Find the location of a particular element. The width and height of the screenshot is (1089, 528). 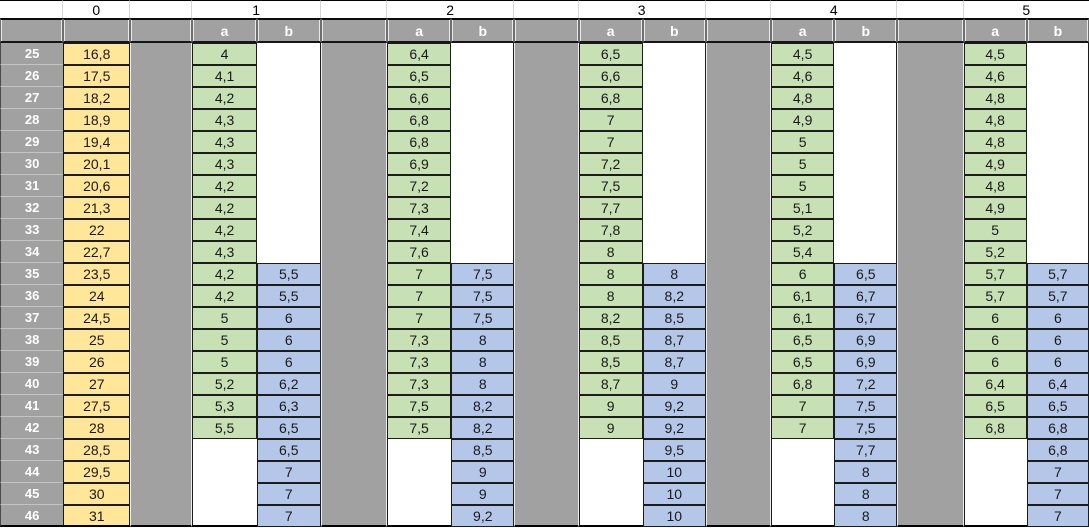

g1-b-cell: 6,3 is located at coordinates (288, 406).